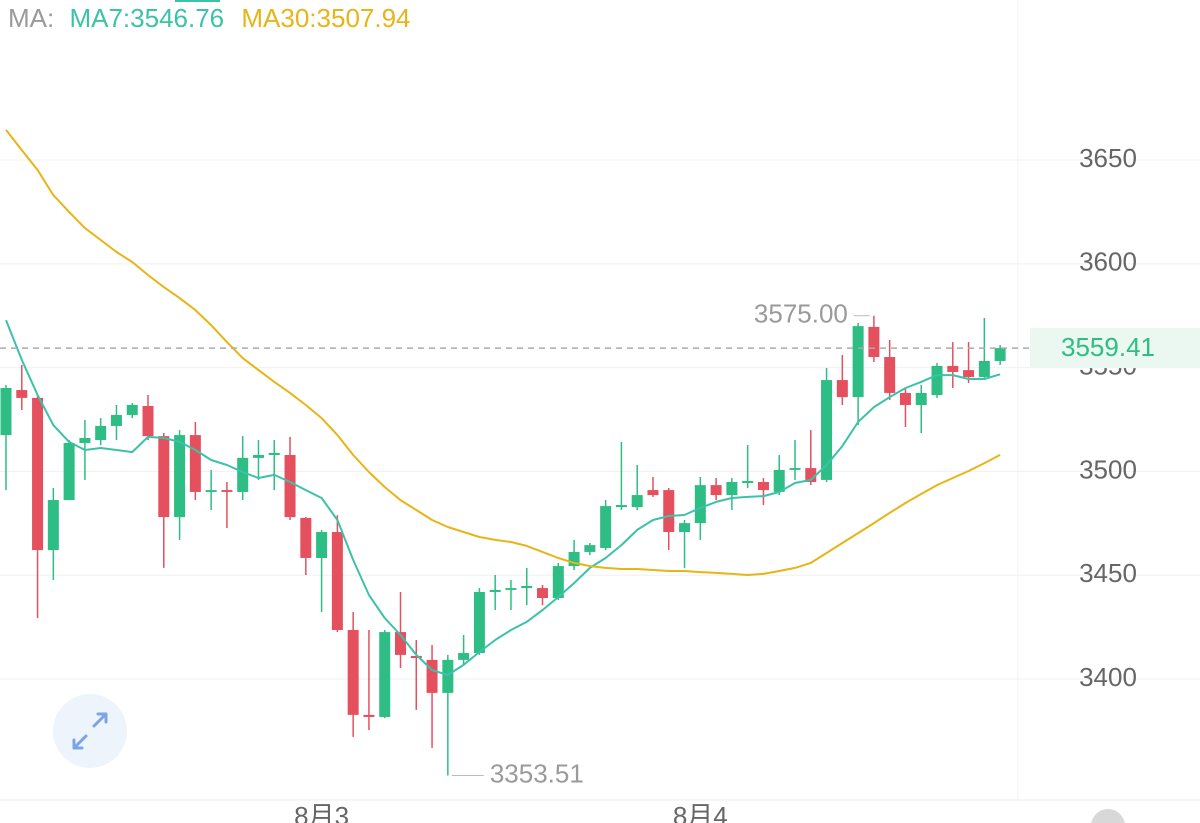  I want to click on y-tick-label: 3450, so click(1108, 573).